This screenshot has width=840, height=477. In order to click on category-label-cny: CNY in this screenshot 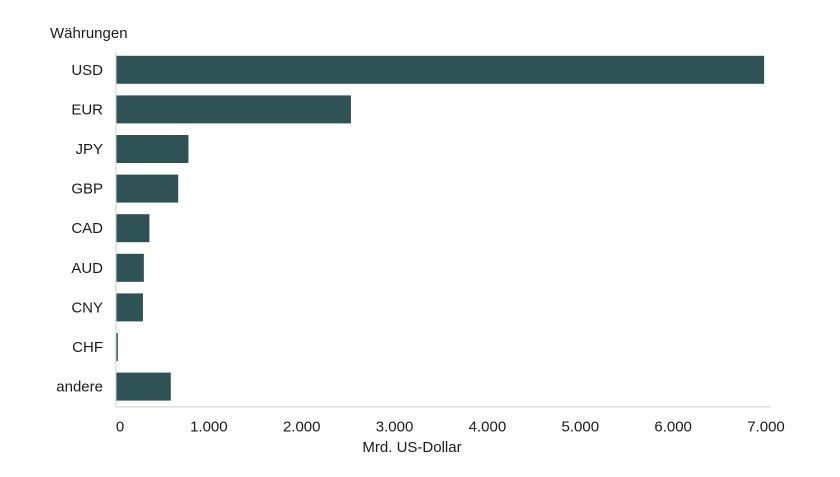, I will do `click(87, 307)`.